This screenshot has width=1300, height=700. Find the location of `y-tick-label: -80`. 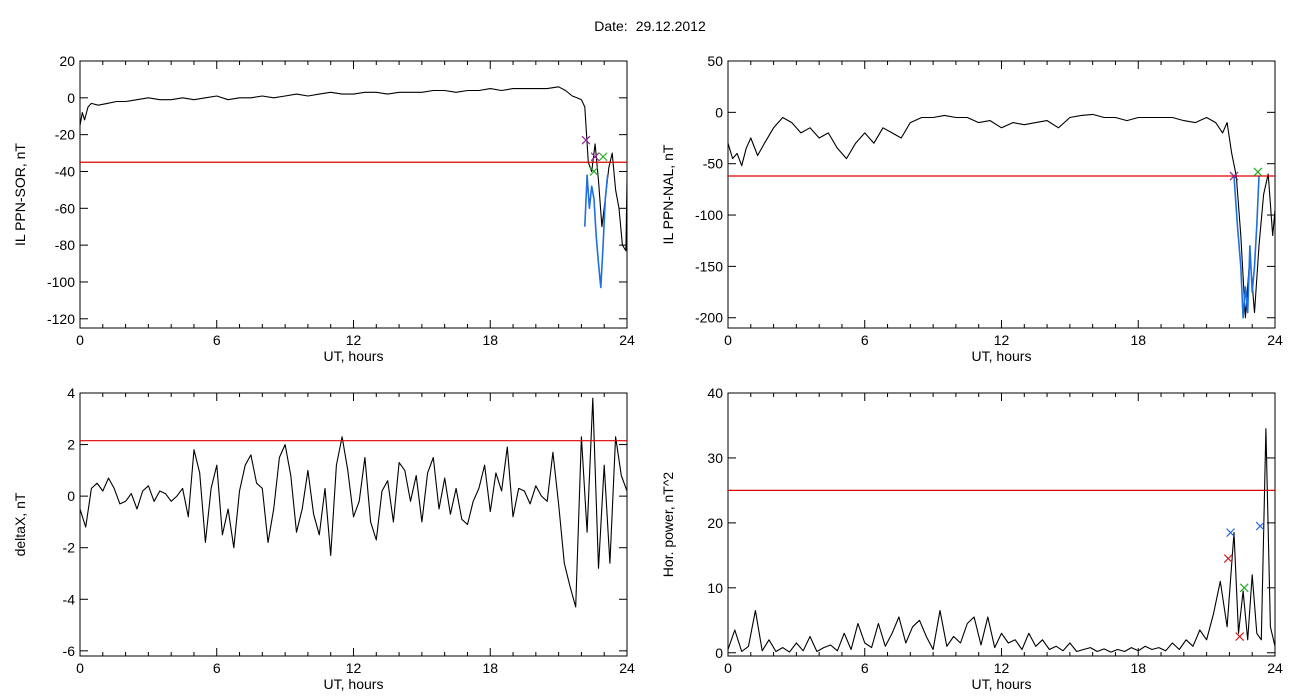

y-tick-label: -80 is located at coordinates (65, 245).